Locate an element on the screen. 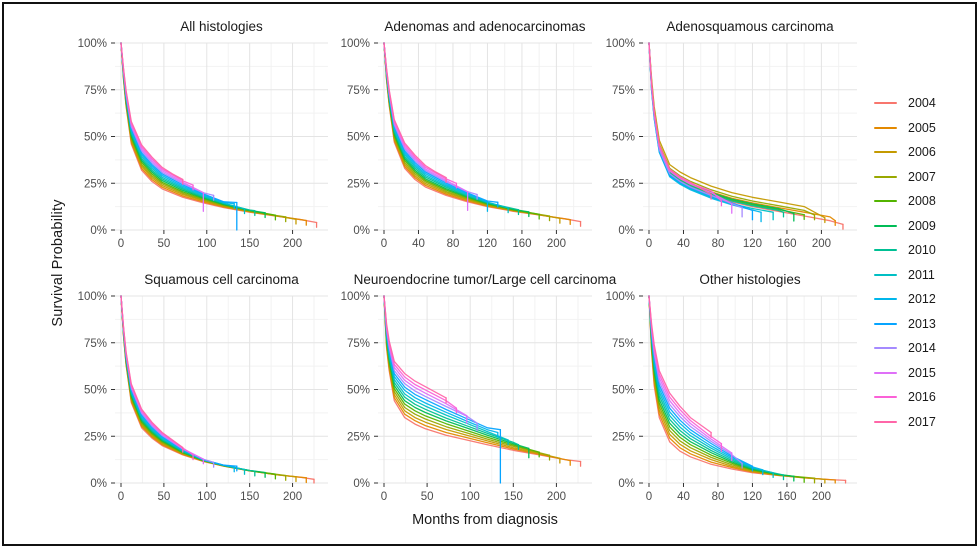  legend-label: 2011 is located at coordinates (921, 274).